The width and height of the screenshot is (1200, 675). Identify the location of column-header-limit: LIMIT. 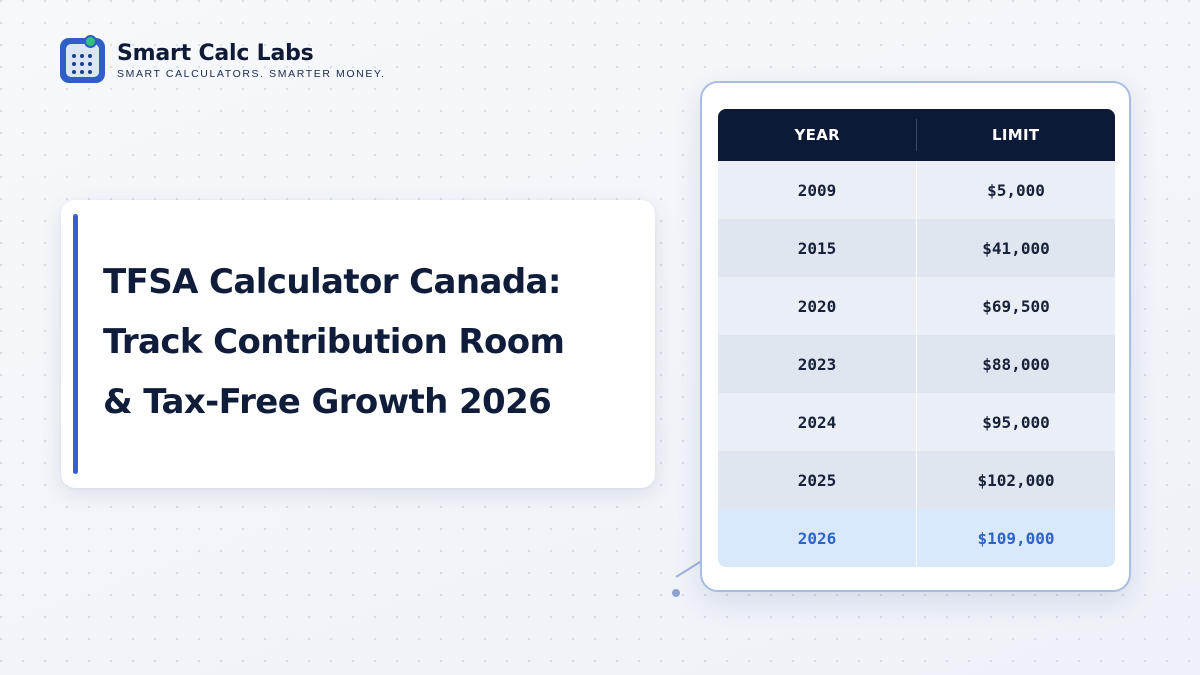
(1016, 135).